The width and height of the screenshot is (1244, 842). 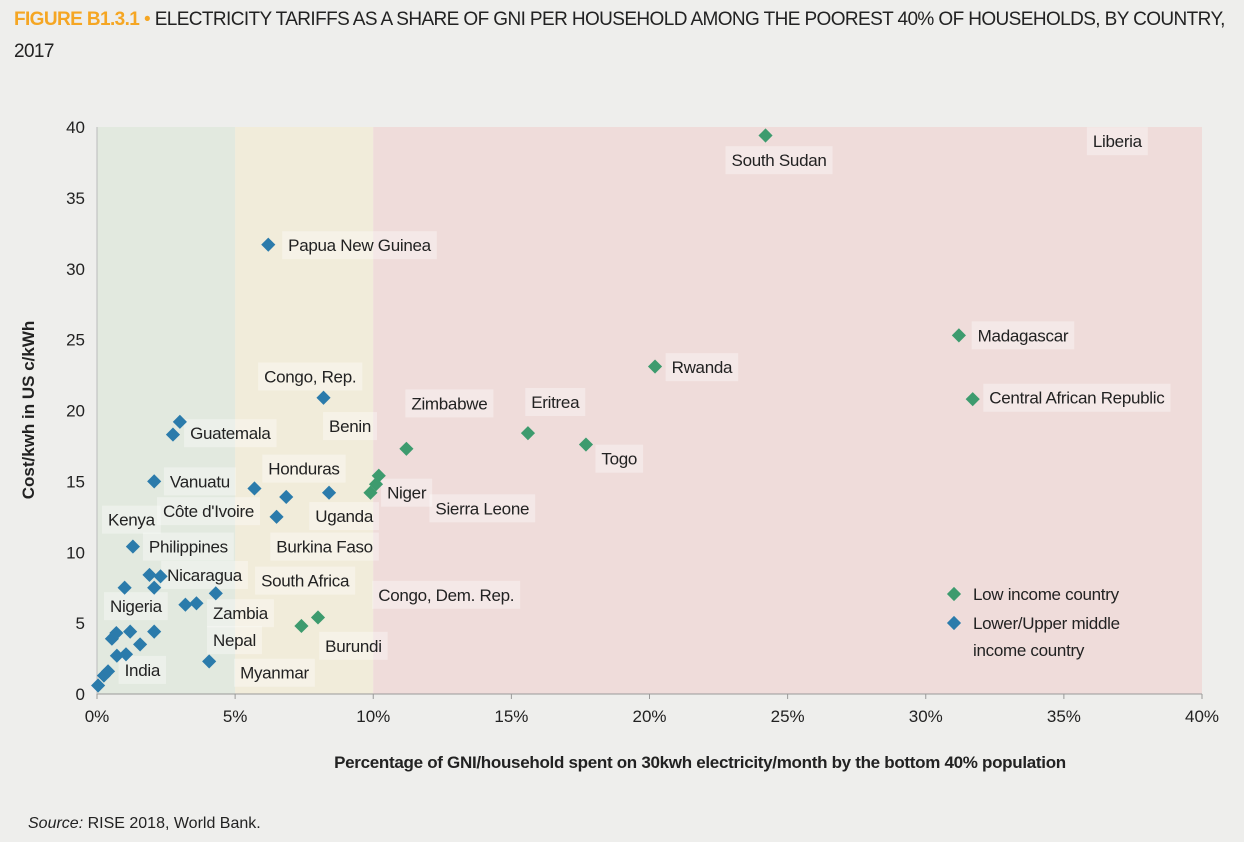 I want to click on country-label: Vanuatu, so click(x=200, y=481).